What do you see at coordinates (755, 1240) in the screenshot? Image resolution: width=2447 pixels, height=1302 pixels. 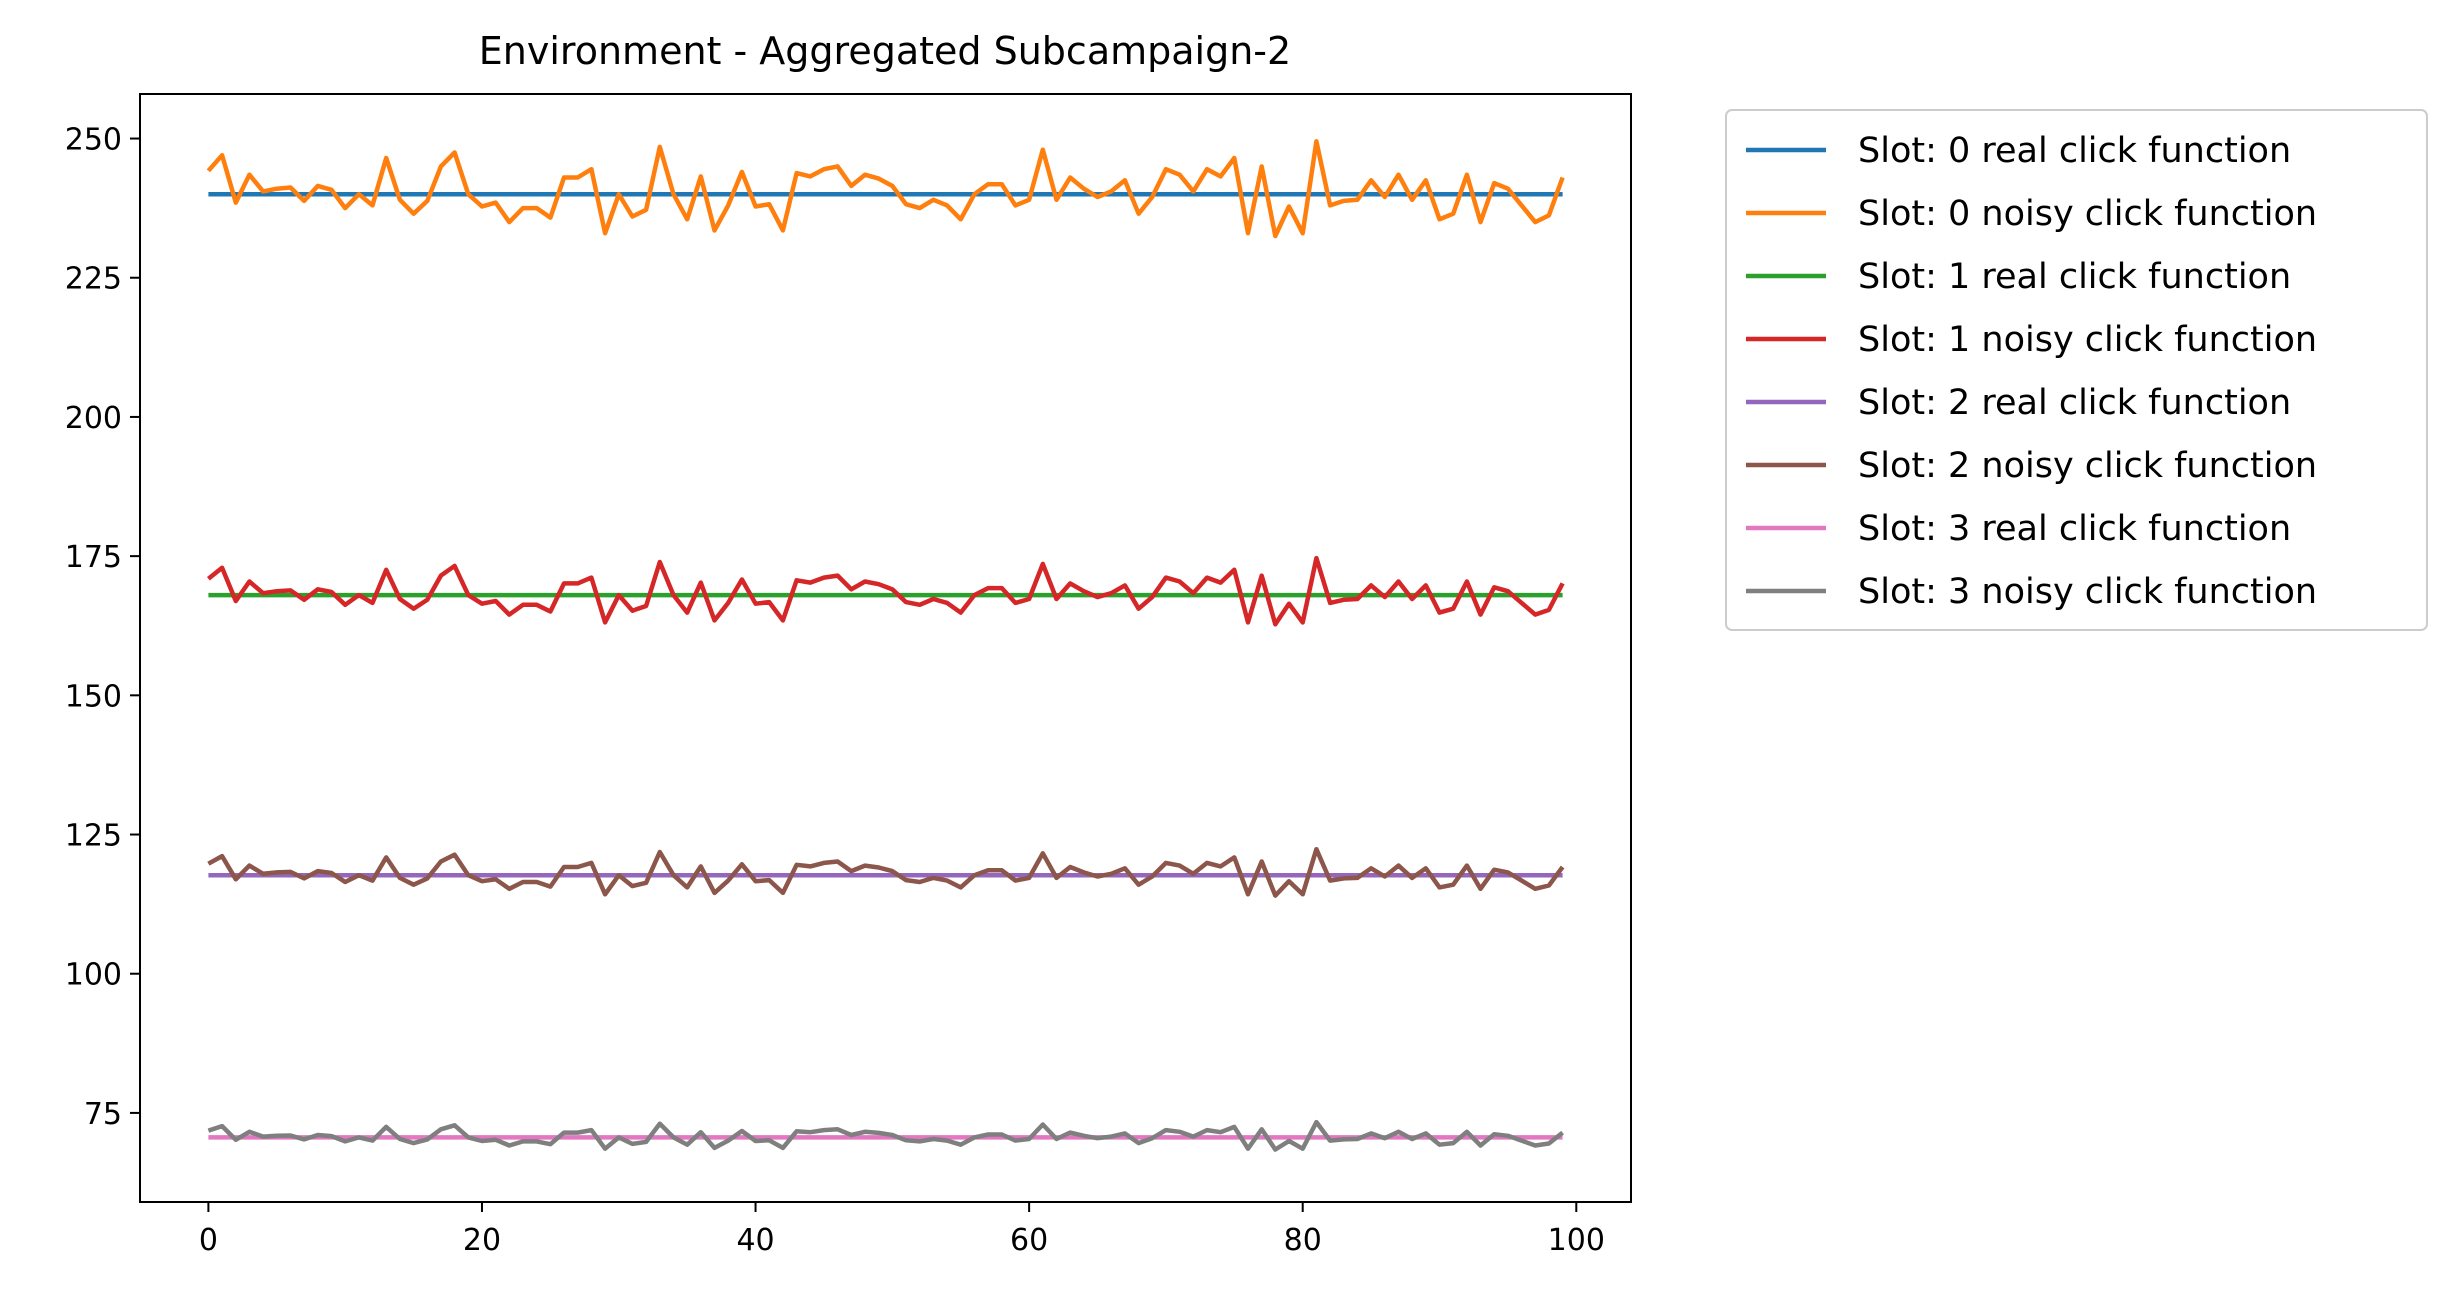 I see `x-tick-label-2: 40` at bounding box center [755, 1240].